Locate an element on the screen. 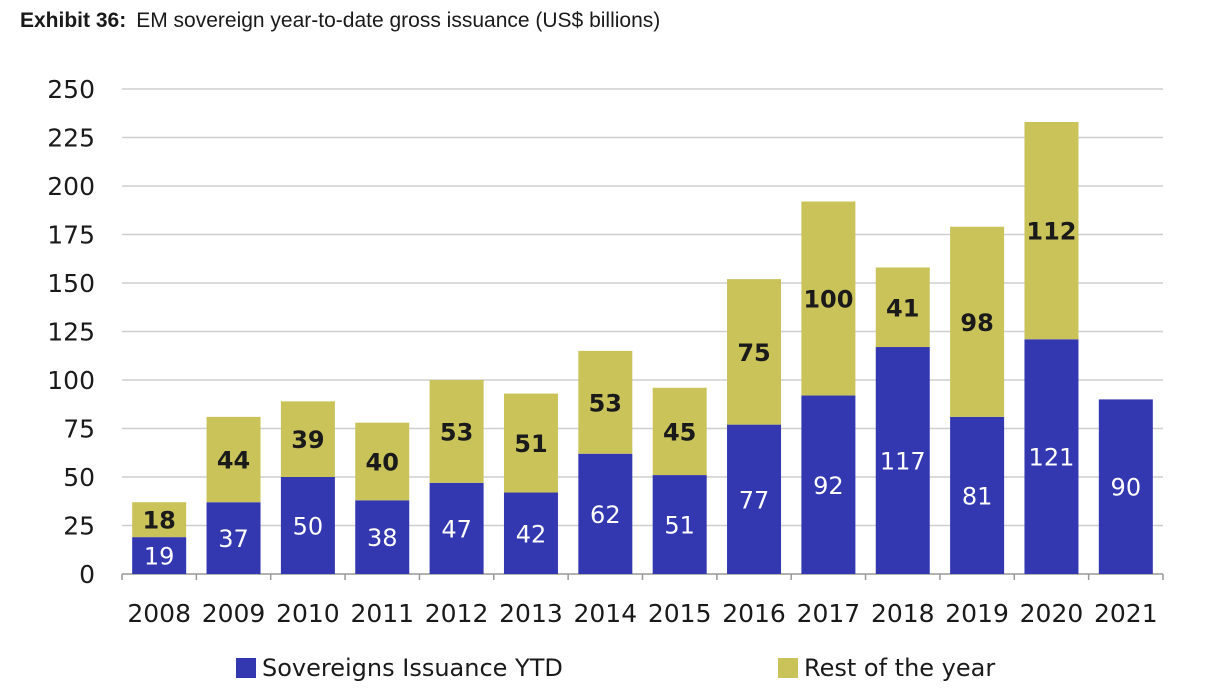  data-label-ytd: 92 is located at coordinates (828, 486).